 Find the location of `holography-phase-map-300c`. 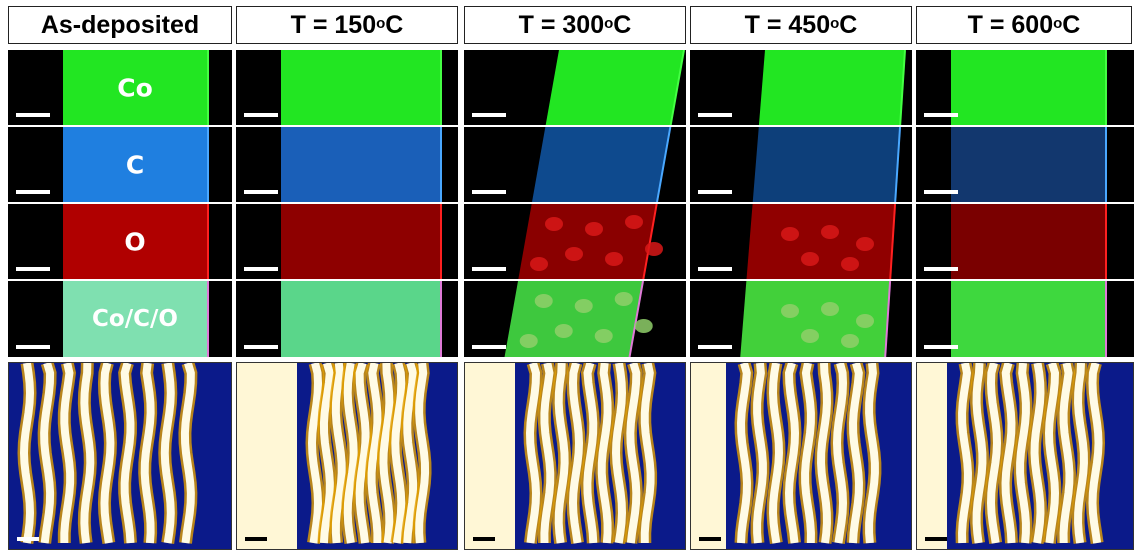

holography-phase-map-300c is located at coordinates (575, 456).